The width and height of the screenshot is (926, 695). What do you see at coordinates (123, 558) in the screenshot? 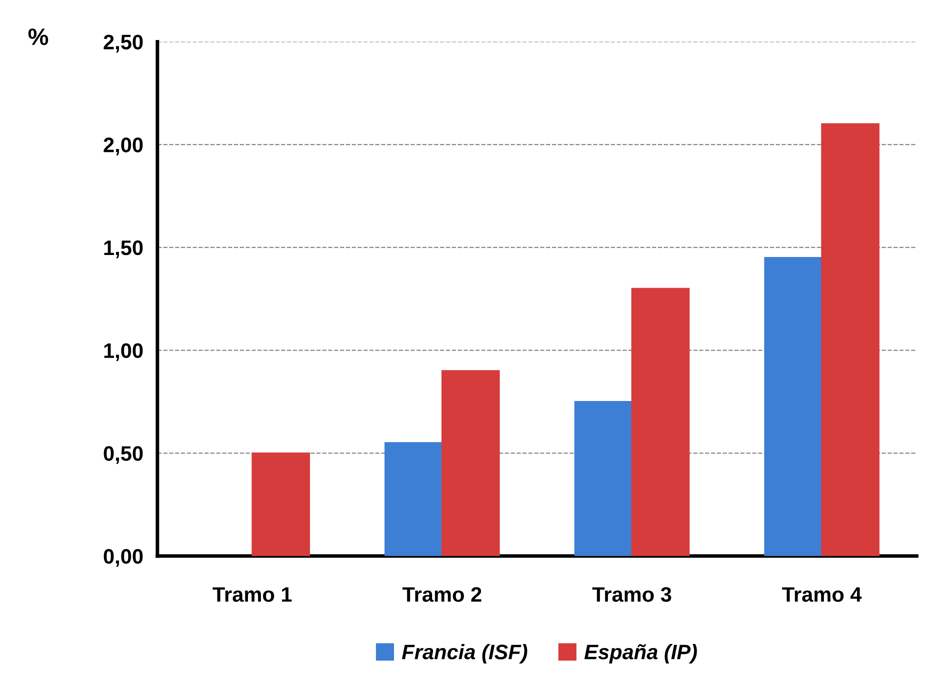
I see `y-tick-label: 0,00` at bounding box center [123, 558].